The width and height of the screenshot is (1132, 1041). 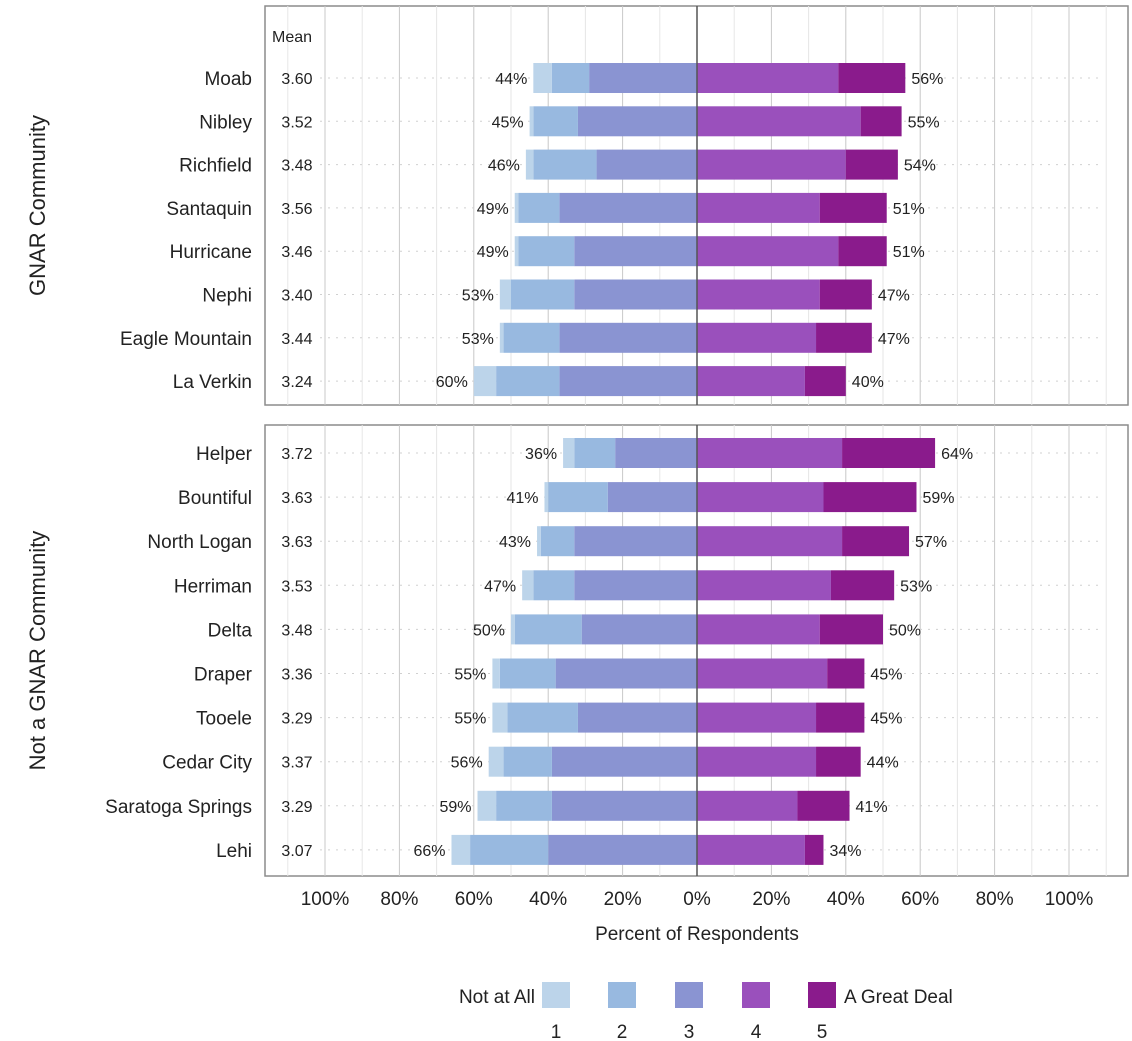 What do you see at coordinates (296, 586) in the screenshot?
I see `mean-value: 3.53` at bounding box center [296, 586].